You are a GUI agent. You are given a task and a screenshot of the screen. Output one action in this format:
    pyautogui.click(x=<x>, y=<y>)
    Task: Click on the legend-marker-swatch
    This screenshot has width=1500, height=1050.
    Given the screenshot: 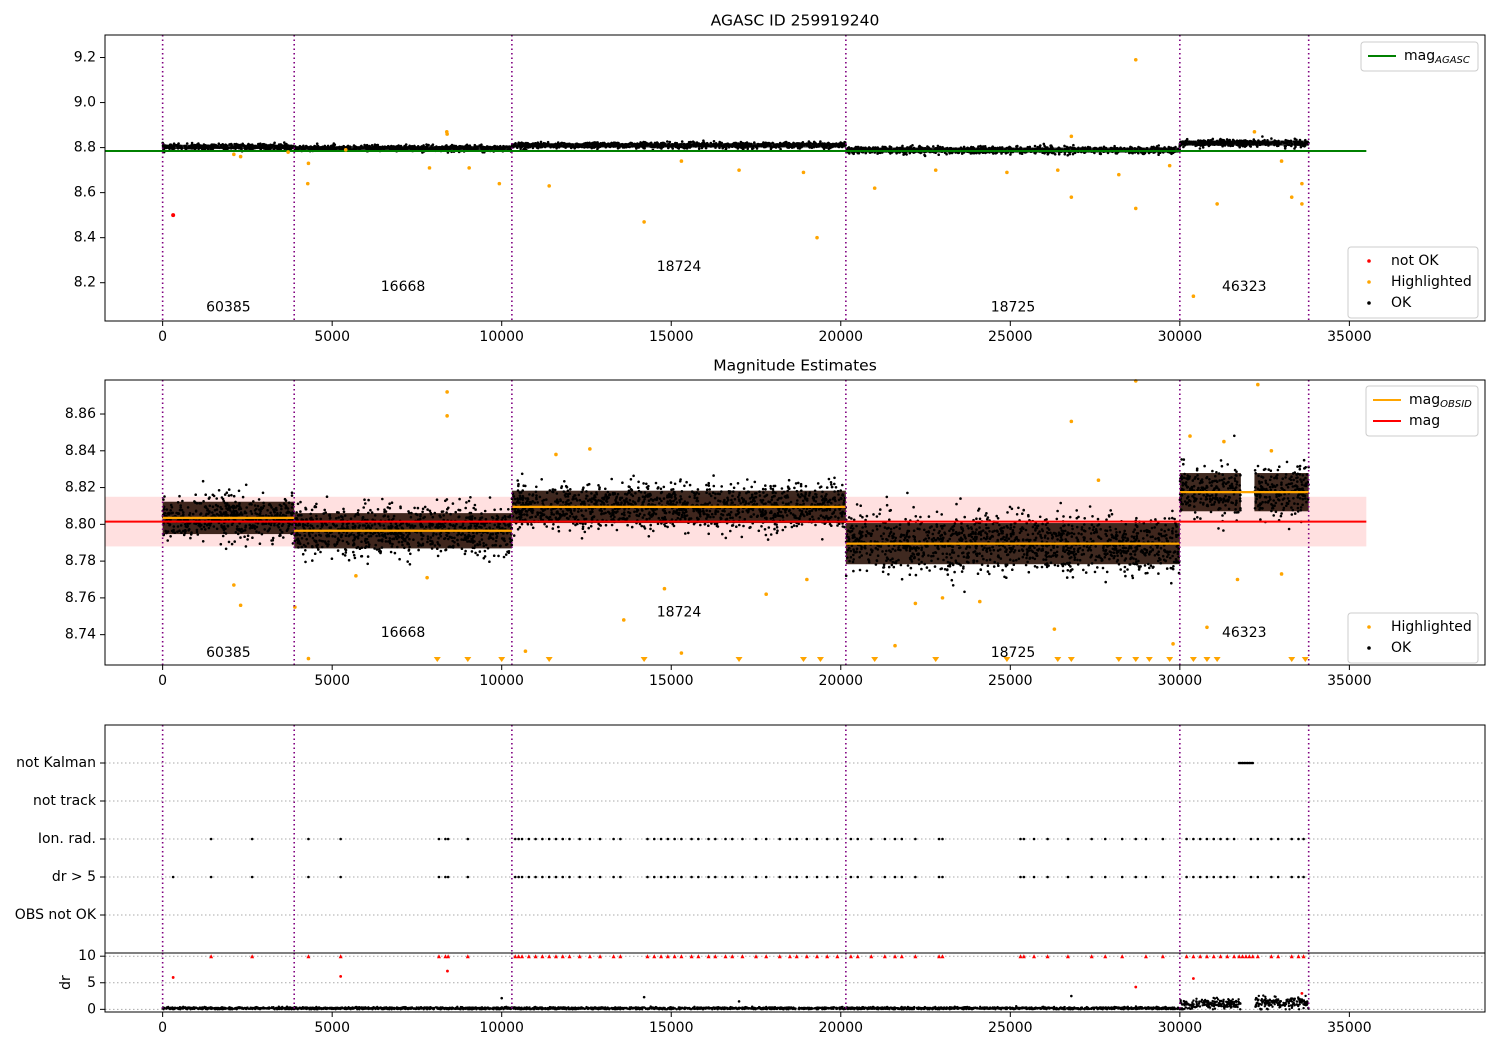 What is the action you would take?
    pyautogui.click(x=1369, y=648)
    